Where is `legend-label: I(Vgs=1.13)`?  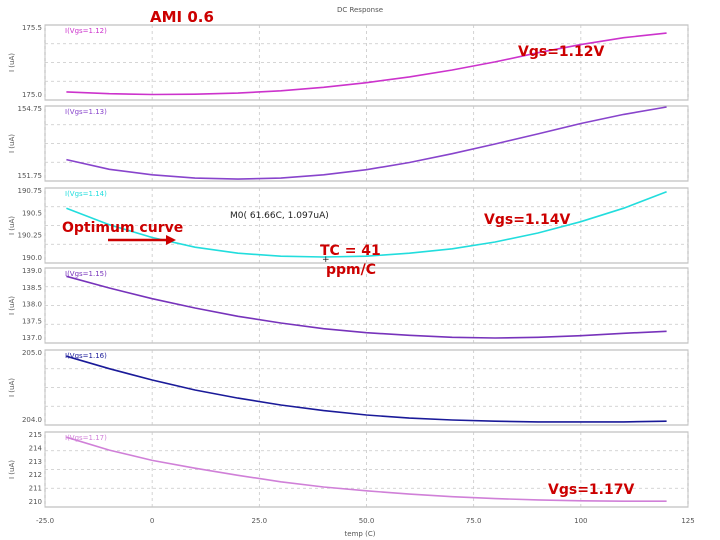 legend-label: I(Vgs=1.13) is located at coordinates (86, 112).